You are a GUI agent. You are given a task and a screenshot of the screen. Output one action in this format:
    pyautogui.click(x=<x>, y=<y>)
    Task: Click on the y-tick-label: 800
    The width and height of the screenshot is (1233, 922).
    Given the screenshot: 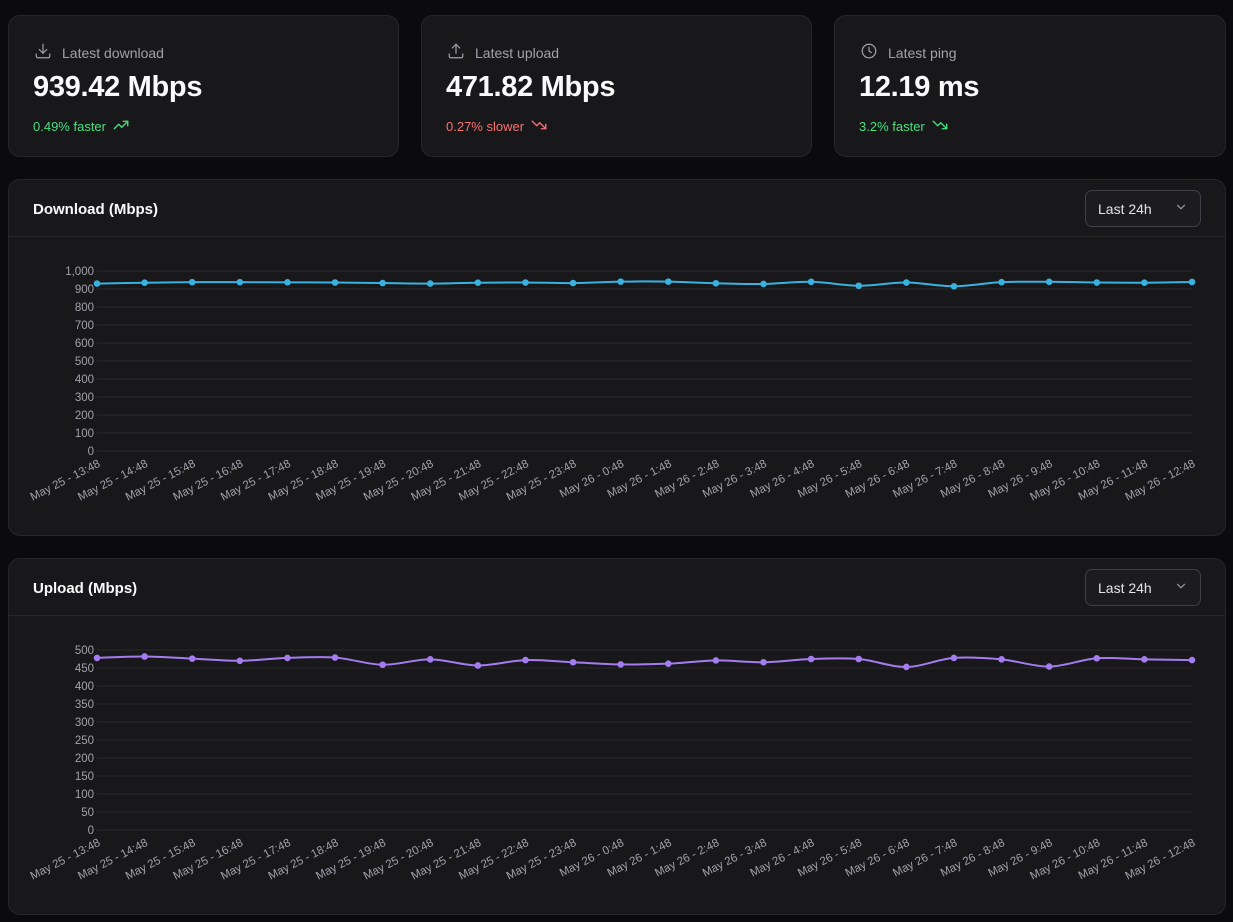 What is the action you would take?
    pyautogui.click(x=84, y=308)
    